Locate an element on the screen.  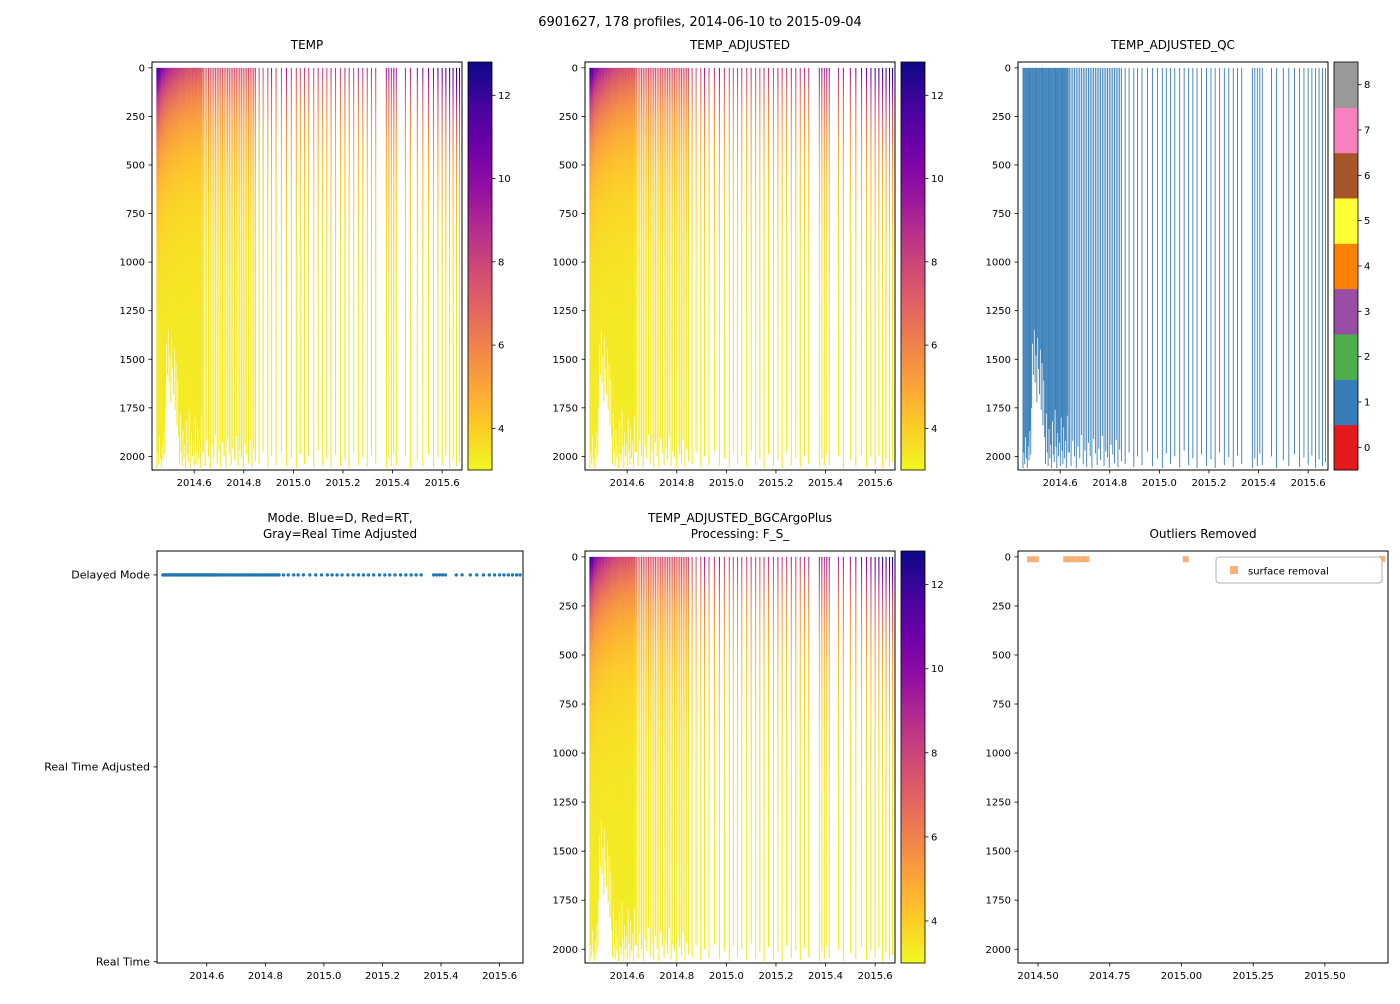
axes-frame-mode is located at coordinates (340, 757).